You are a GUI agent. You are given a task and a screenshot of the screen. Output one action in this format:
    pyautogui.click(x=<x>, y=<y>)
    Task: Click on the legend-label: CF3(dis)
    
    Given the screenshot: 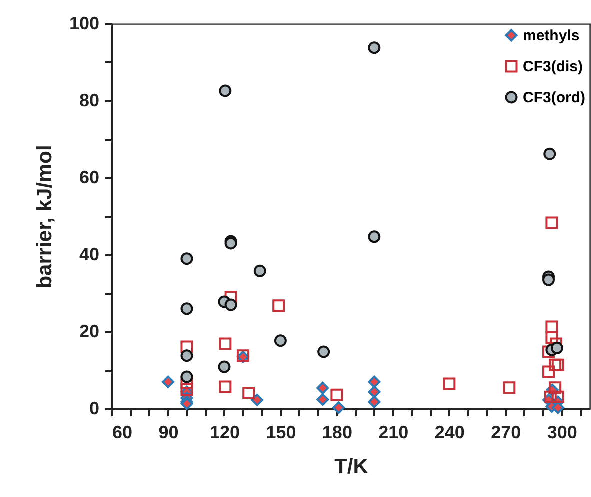 What is the action you would take?
    pyautogui.click(x=553, y=67)
    